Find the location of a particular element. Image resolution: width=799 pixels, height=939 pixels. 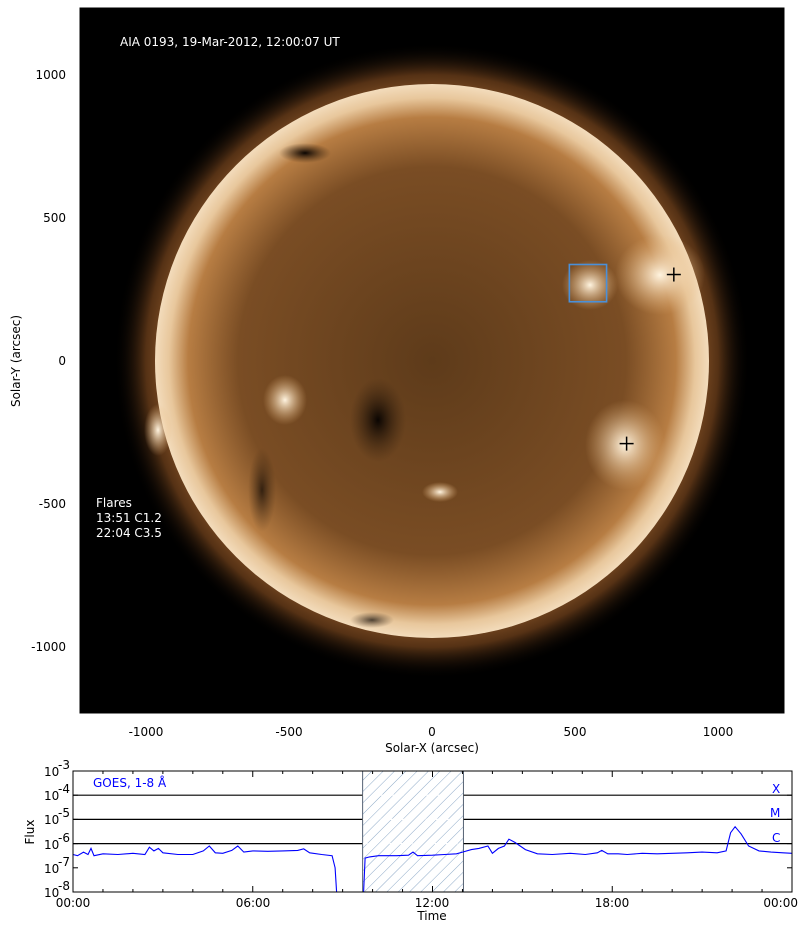

goes-flux-line is located at coordinates (432, 859).